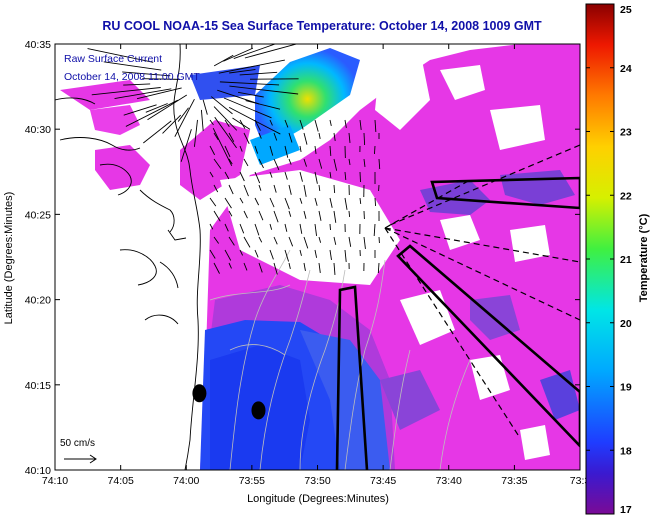 This screenshot has height=518, width=651. What do you see at coordinates (383, 481) in the screenshot?
I see `x-tick-label: 73:45` at bounding box center [383, 481].